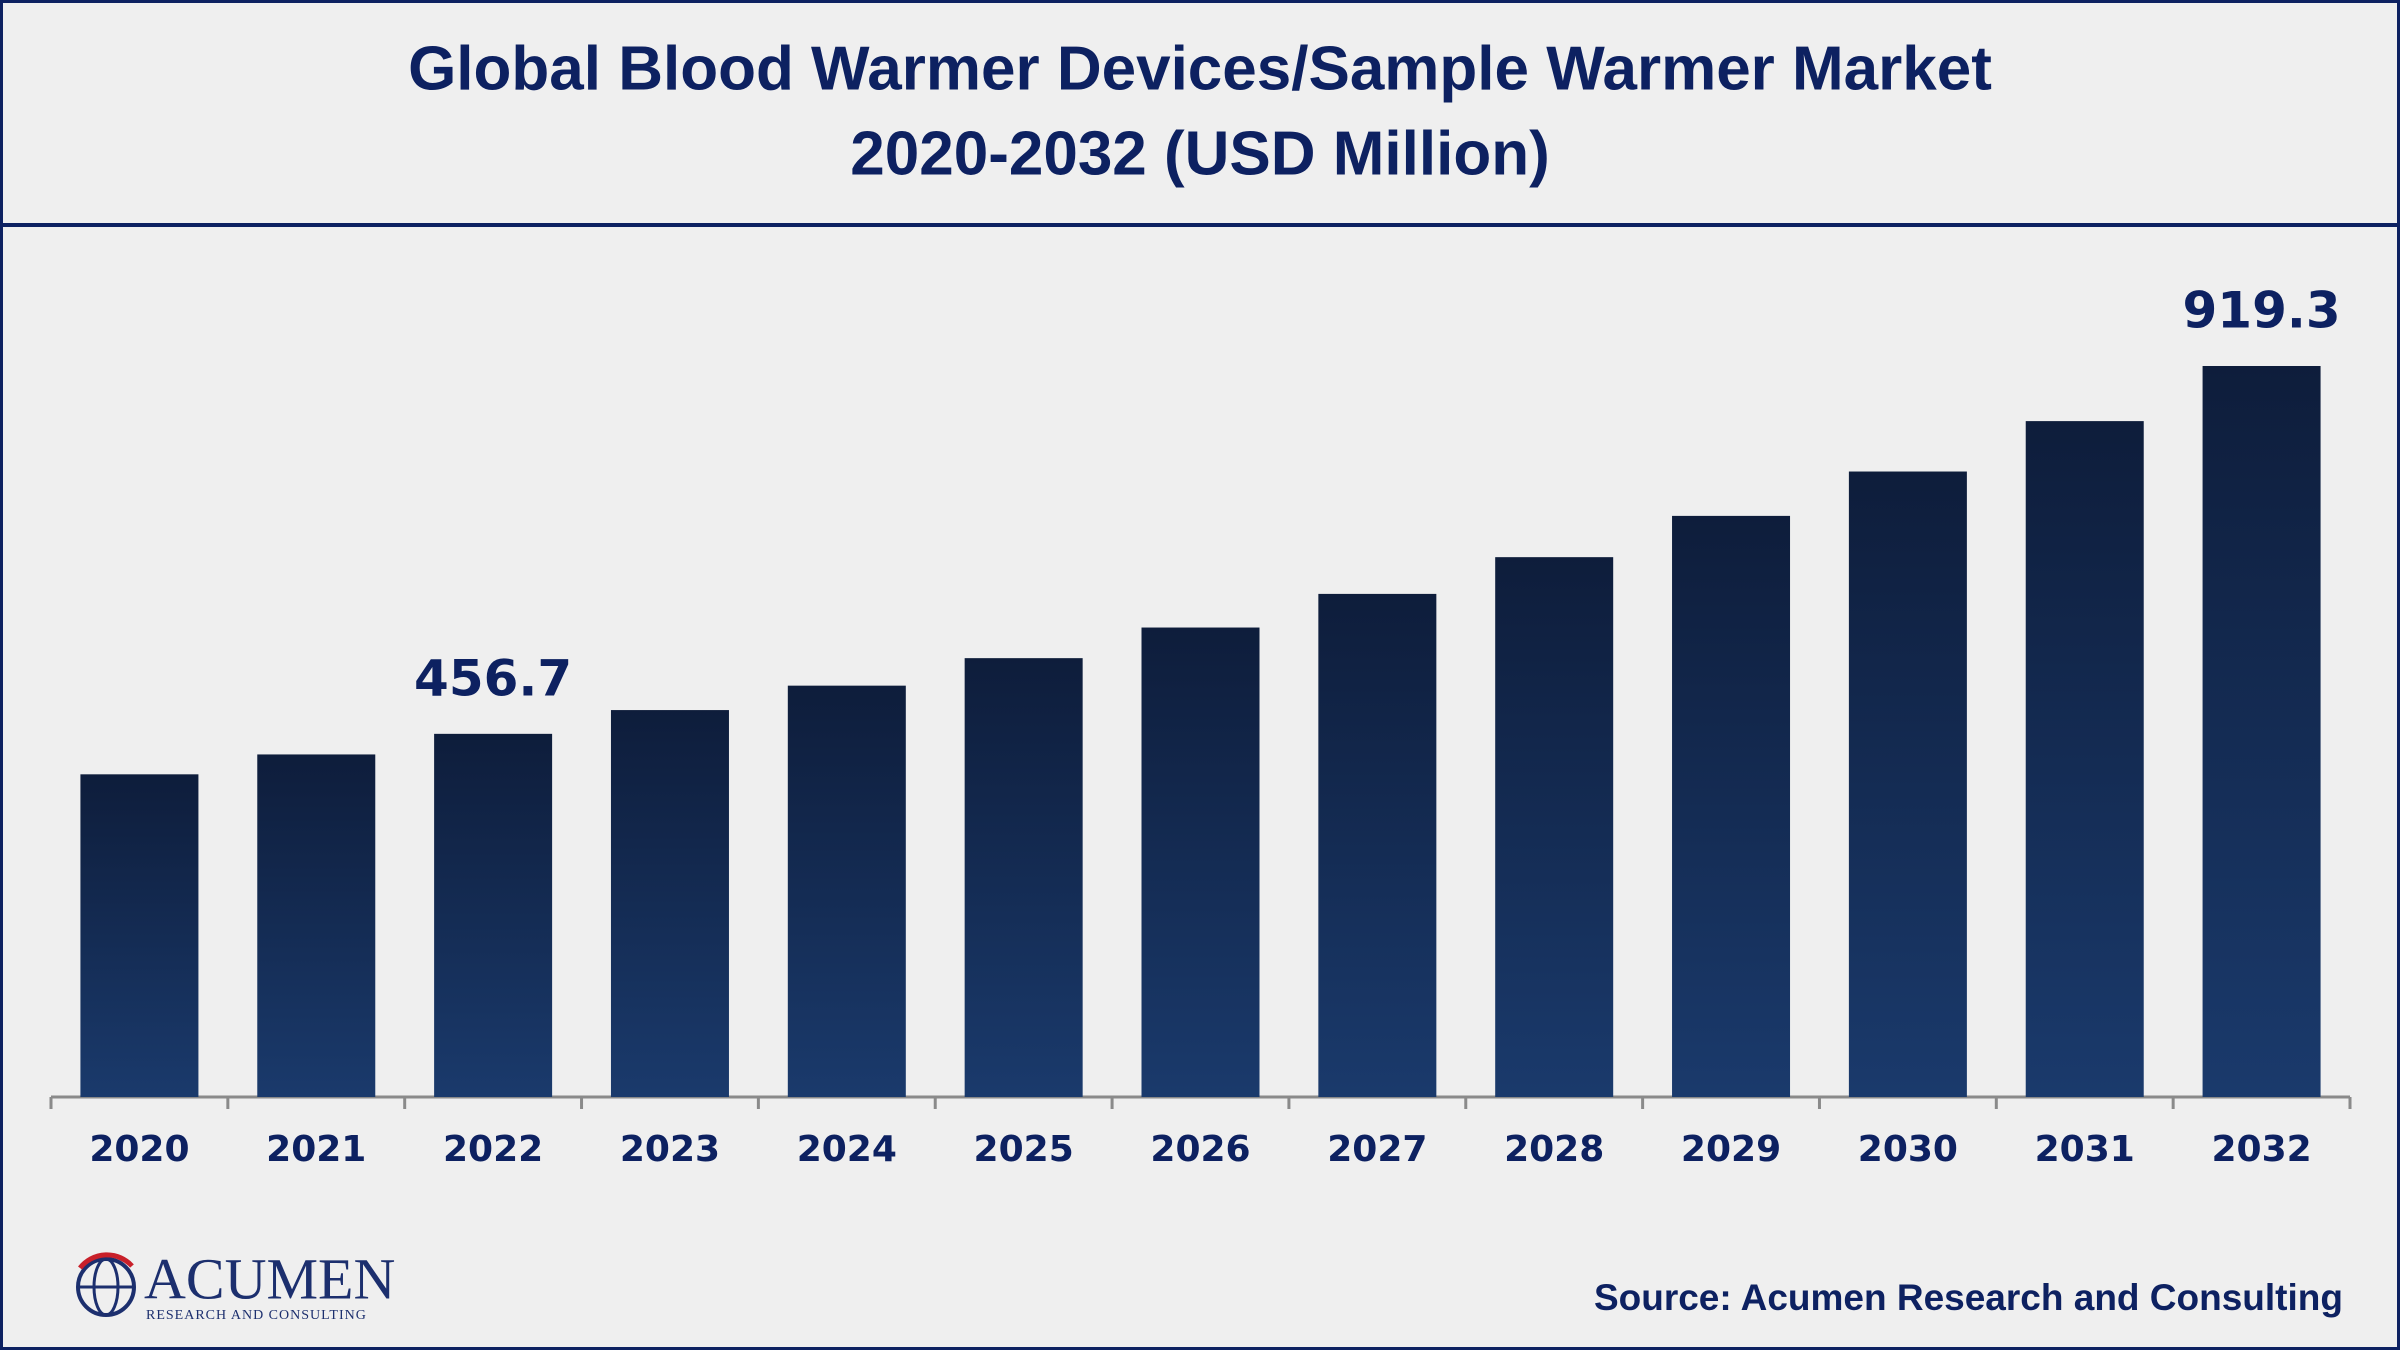 The width and height of the screenshot is (2400, 1350). I want to click on x-tick-label: 2023, so click(670, 1149).